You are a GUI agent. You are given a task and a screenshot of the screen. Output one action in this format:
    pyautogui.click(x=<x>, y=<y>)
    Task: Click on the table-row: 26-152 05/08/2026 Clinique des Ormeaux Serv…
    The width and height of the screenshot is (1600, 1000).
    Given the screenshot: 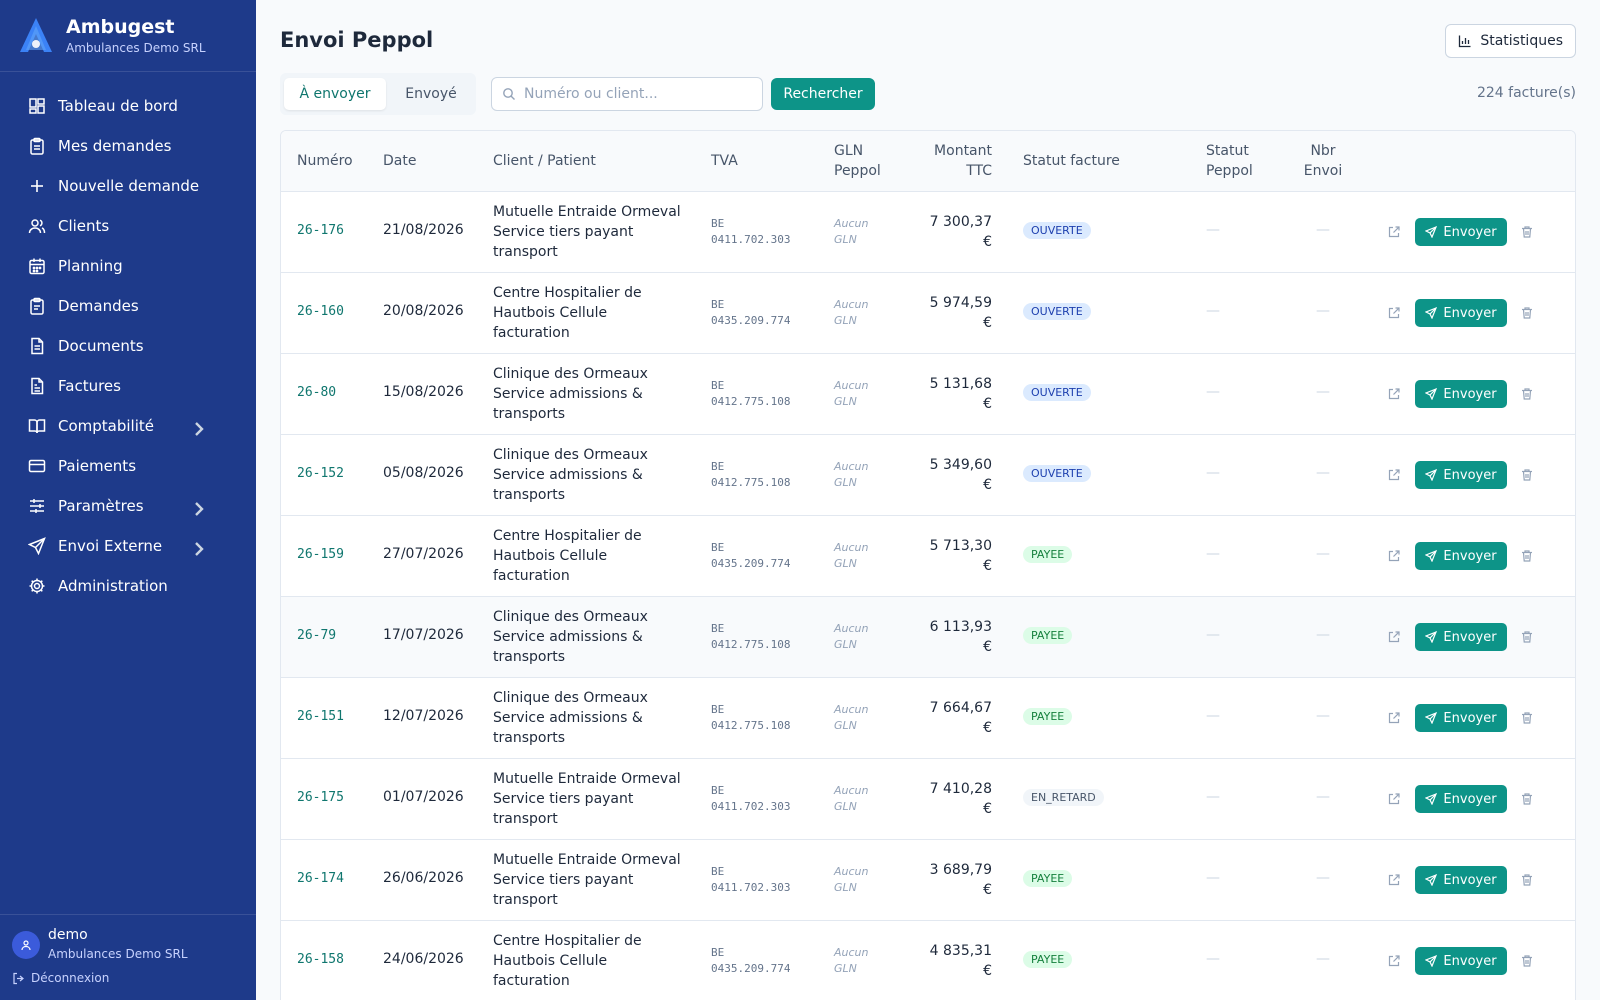 What is the action you would take?
    pyautogui.click(x=928, y=475)
    